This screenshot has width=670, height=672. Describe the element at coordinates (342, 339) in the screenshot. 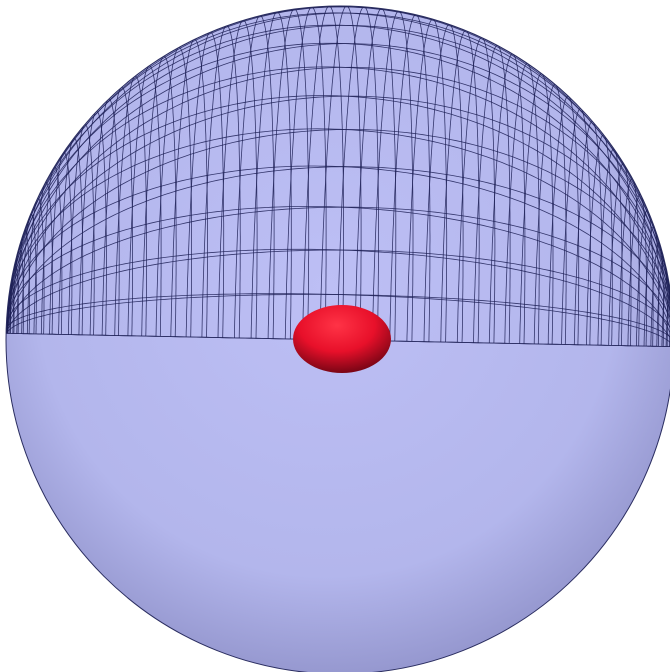

I see `inner-ellipsoid` at that location.